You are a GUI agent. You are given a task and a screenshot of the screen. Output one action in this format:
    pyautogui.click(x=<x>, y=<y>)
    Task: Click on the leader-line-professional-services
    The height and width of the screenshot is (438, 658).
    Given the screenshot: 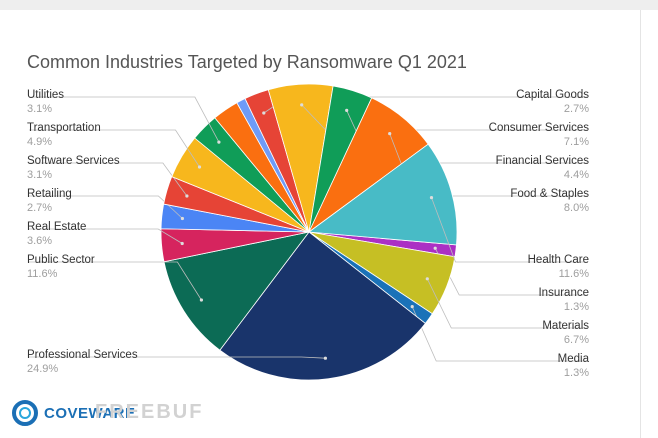 What is the action you would take?
    pyautogui.click(x=177, y=357)
    